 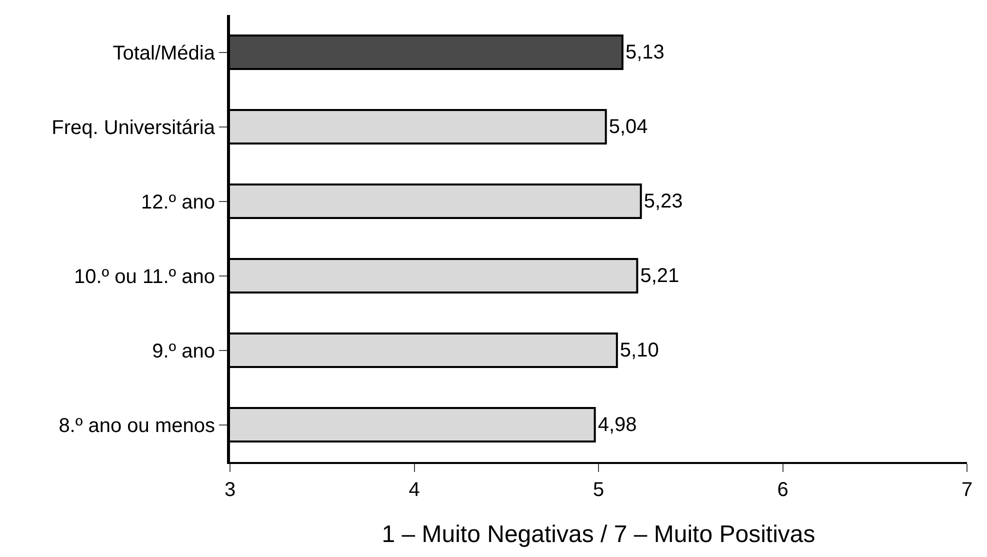 I want to click on data-label: 5,23, so click(x=663, y=201).